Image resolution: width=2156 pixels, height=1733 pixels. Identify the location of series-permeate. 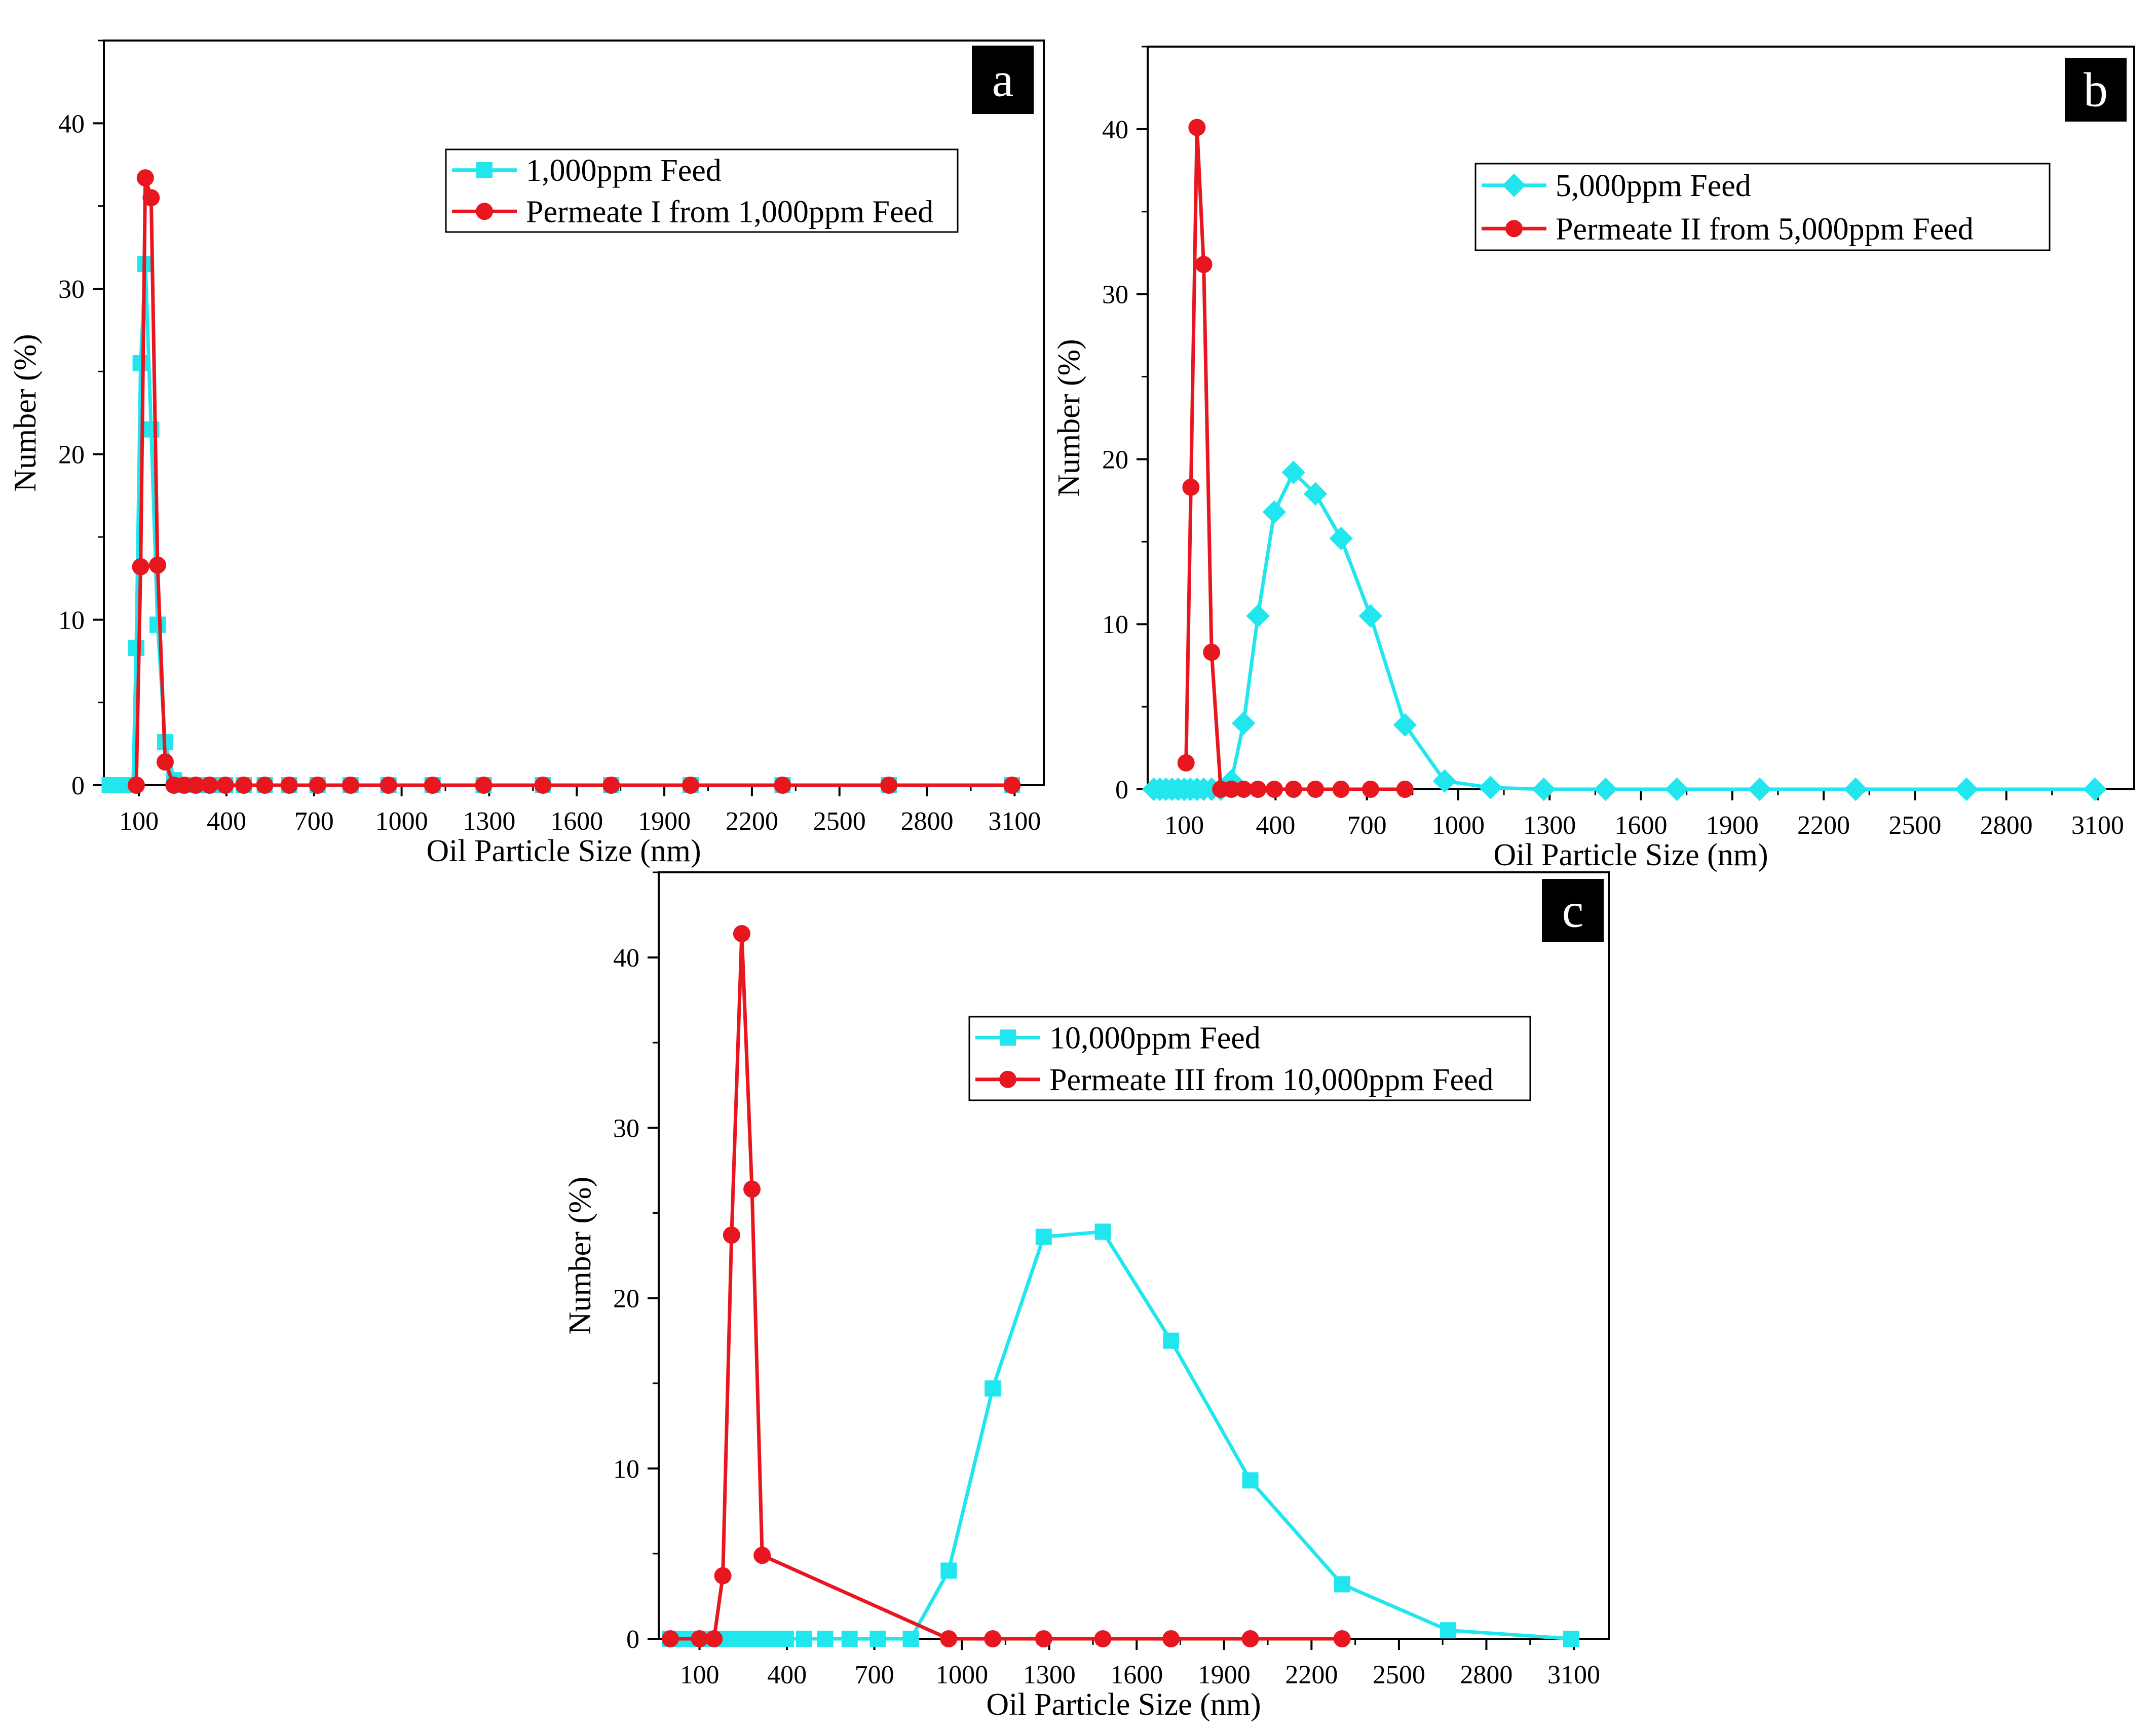
(1295, 459).